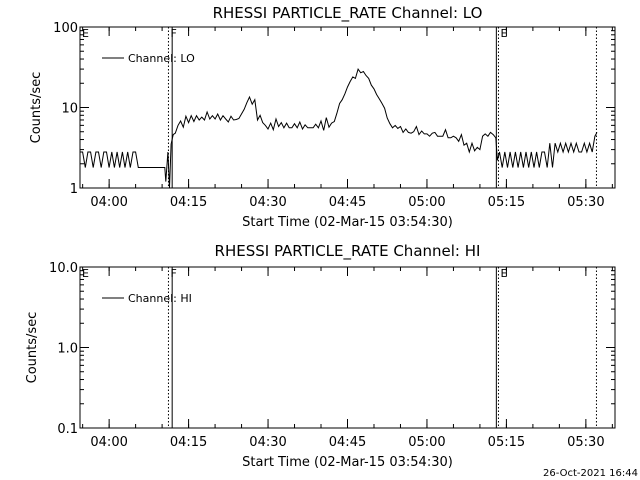 The width and height of the screenshot is (640, 480). Describe the element at coordinates (69, 109) in the screenshot. I see `y-tick-label: 10` at that location.